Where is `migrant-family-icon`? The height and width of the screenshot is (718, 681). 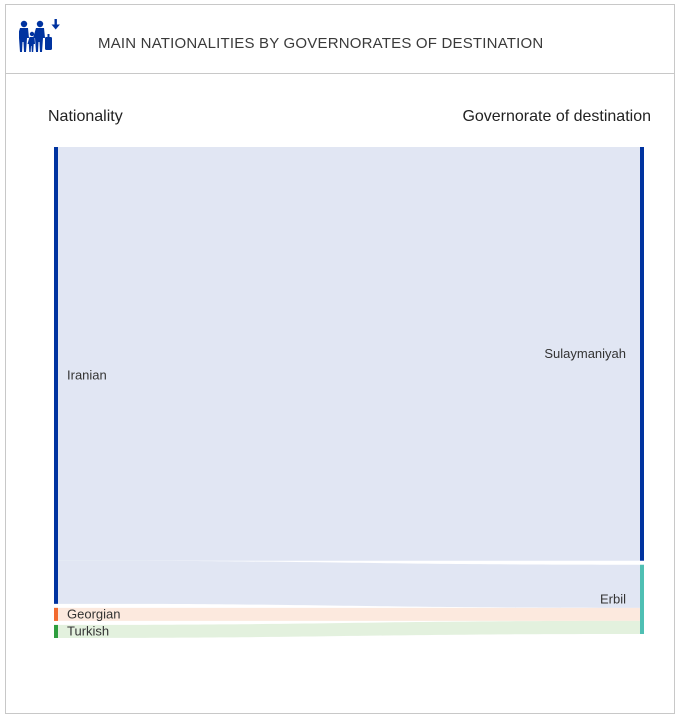 migrant-family-icon is located at coordinates (39, 37).